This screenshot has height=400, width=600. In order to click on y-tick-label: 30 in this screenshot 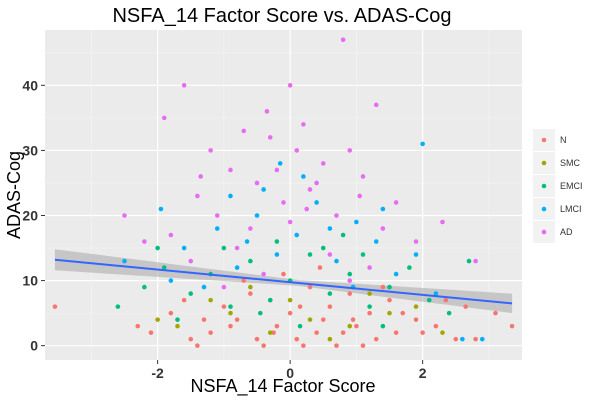, I will do `click(30, 150)`.